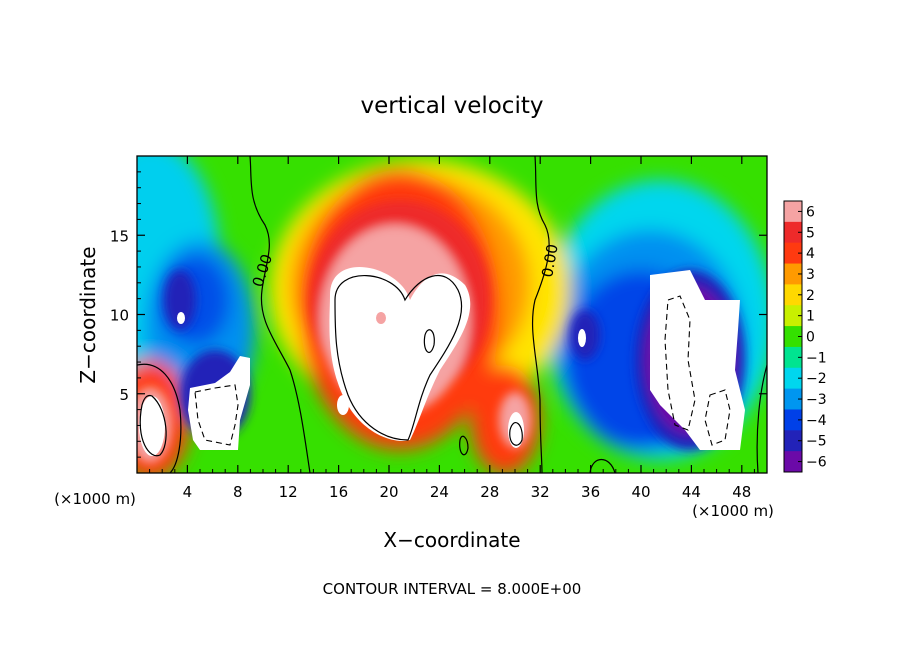  What do you see at coordinates (733, 511) in the screenshot?
I see `x-unit-right: (×1000 m)` at bounding box center [733, 511].